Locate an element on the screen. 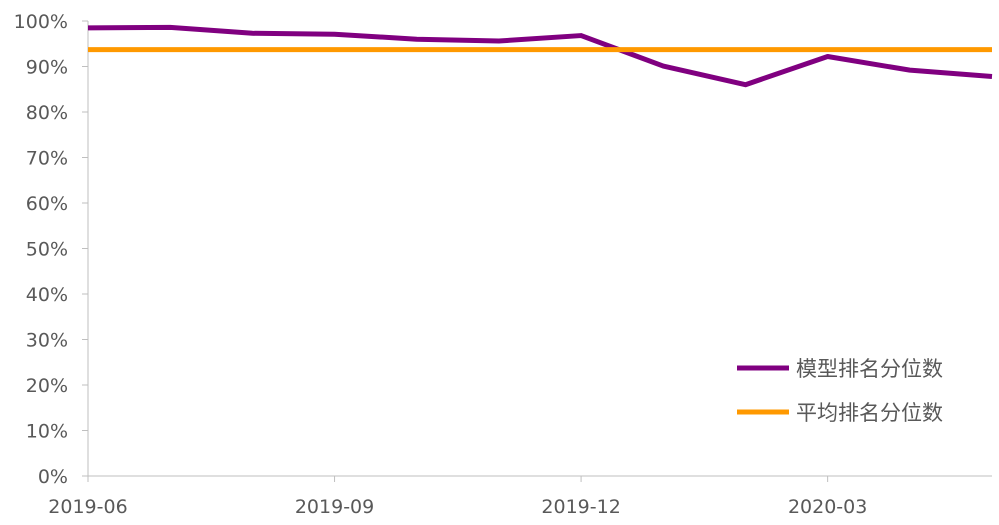 This screenshot has height=525, width=999. legend-label-model-rank: 模型排名分位数 is located at coordinates (869, 369).